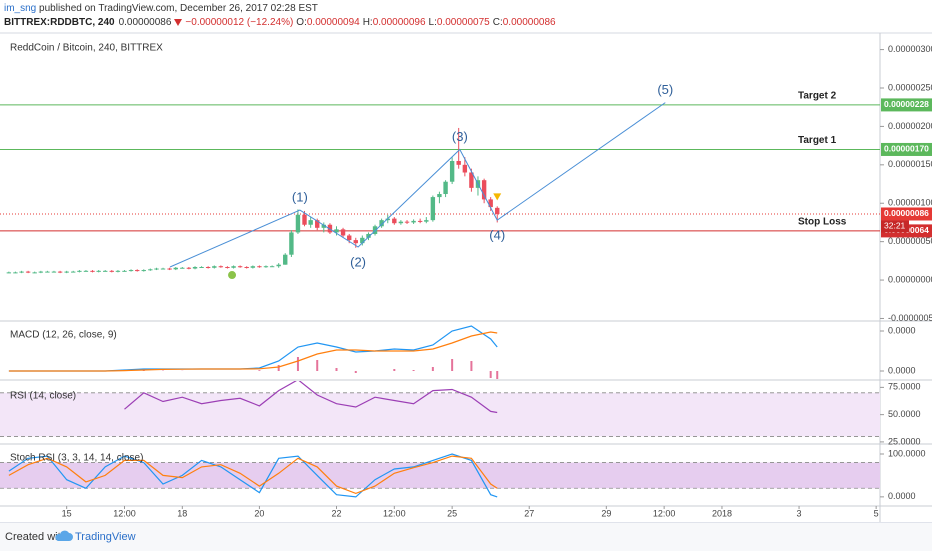  What do you see at coordinates (906, 104) in the screenshot?
I see `price-badge-label: 0.00000228` at bounding box center [906, 104].